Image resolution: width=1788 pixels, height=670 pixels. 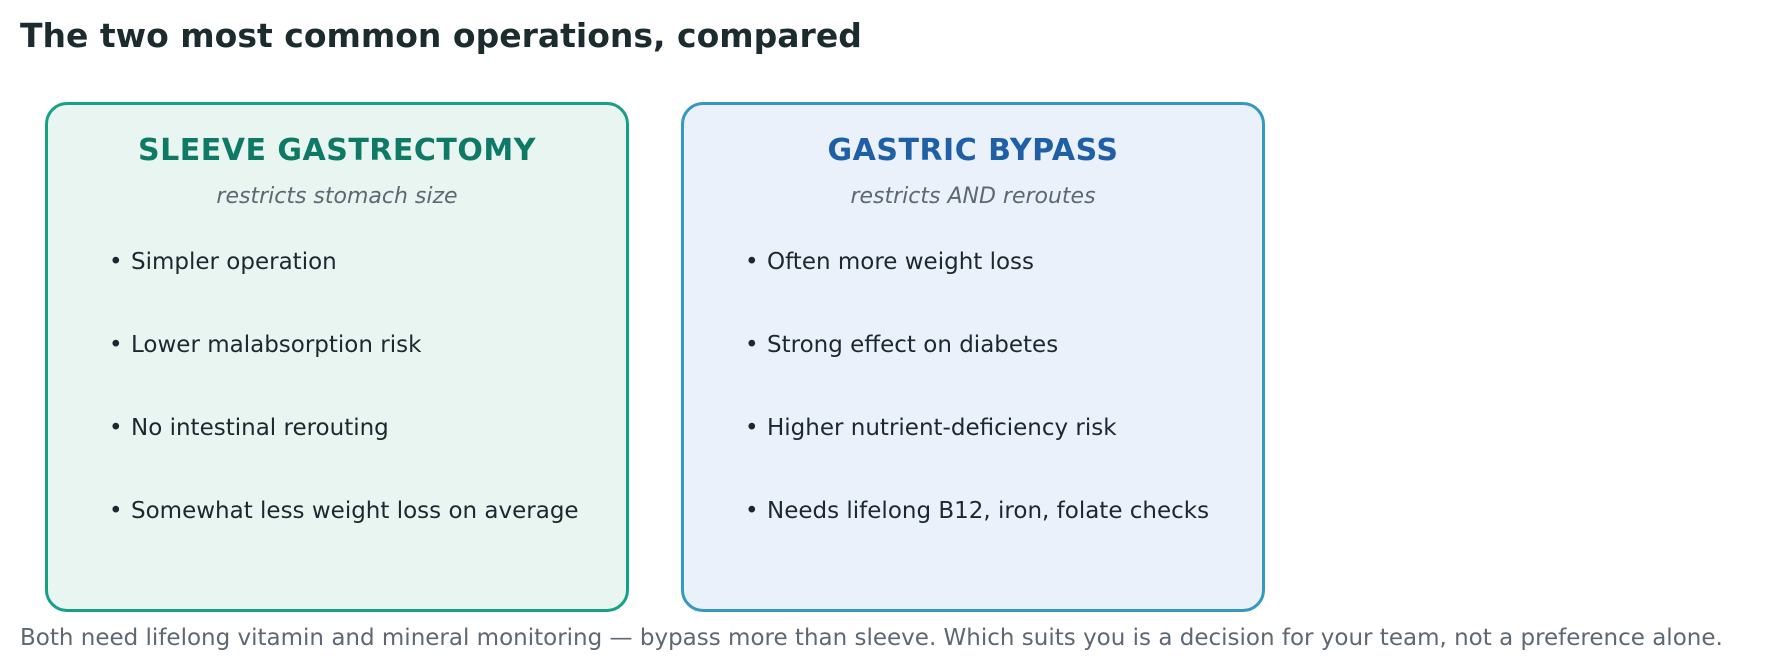 I want to click on list-item: • Simpler operation, so click(x=344, y=286).